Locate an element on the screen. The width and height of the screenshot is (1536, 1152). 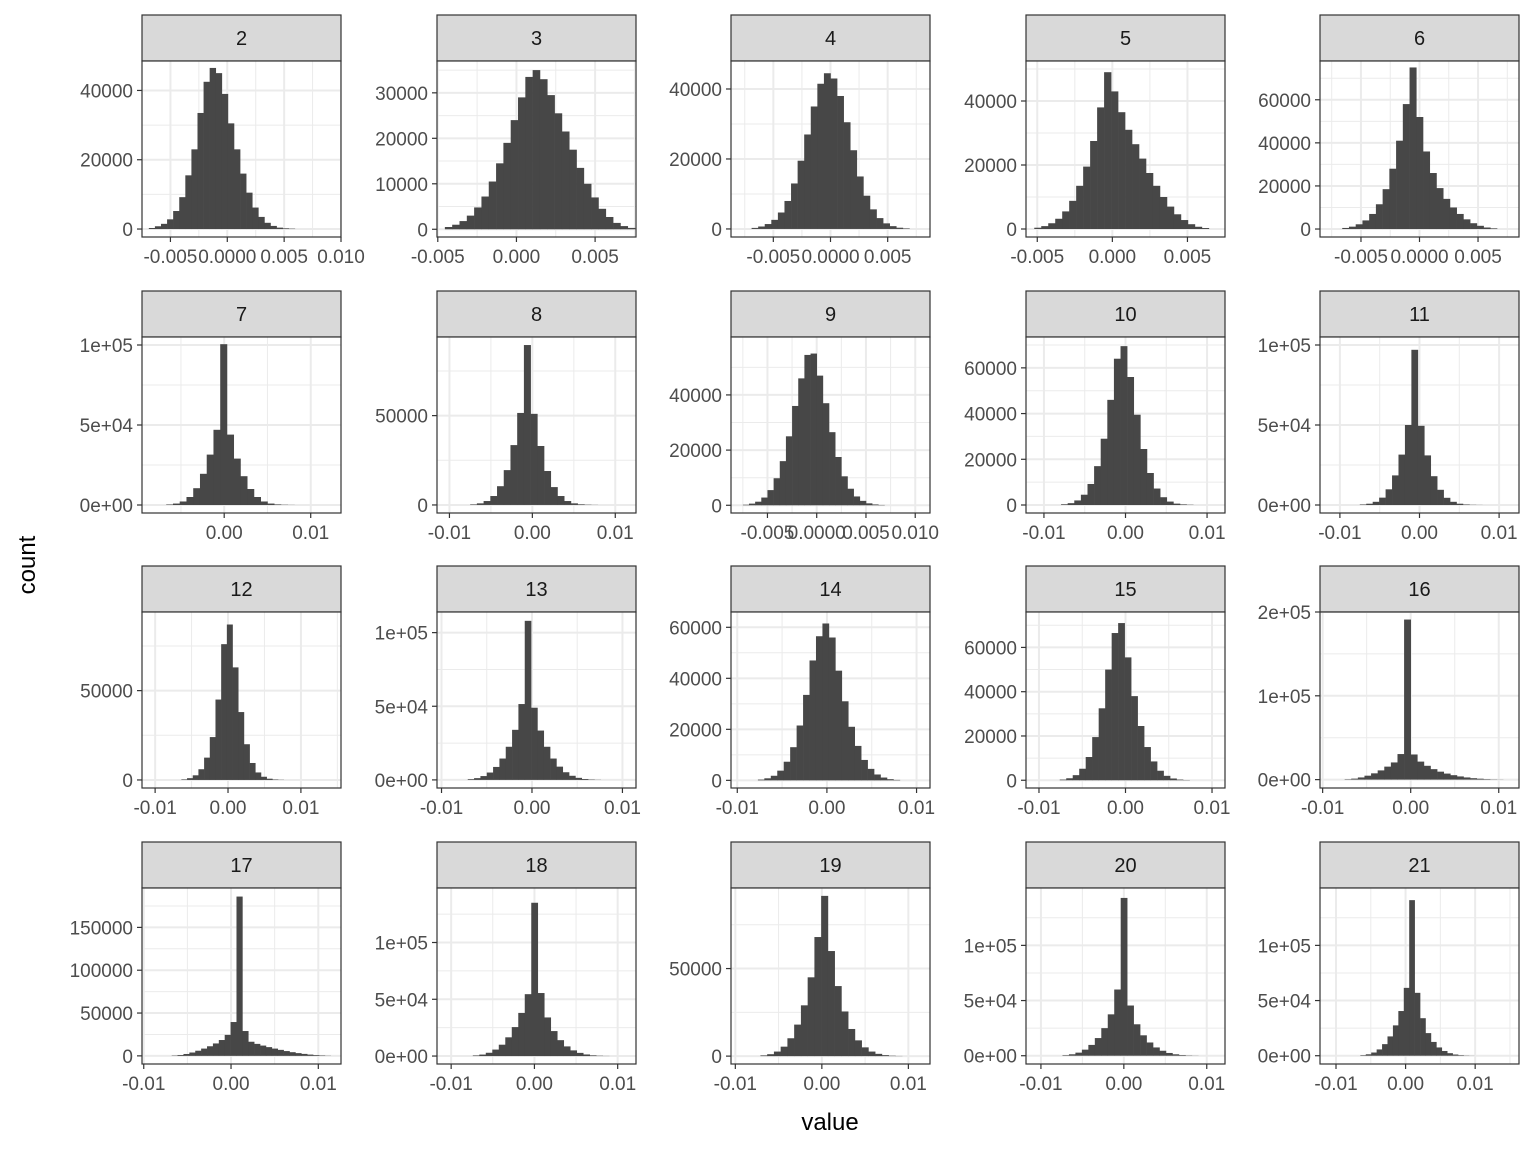
facet-strip-label: 11 is located at coordinates (1419, 315).